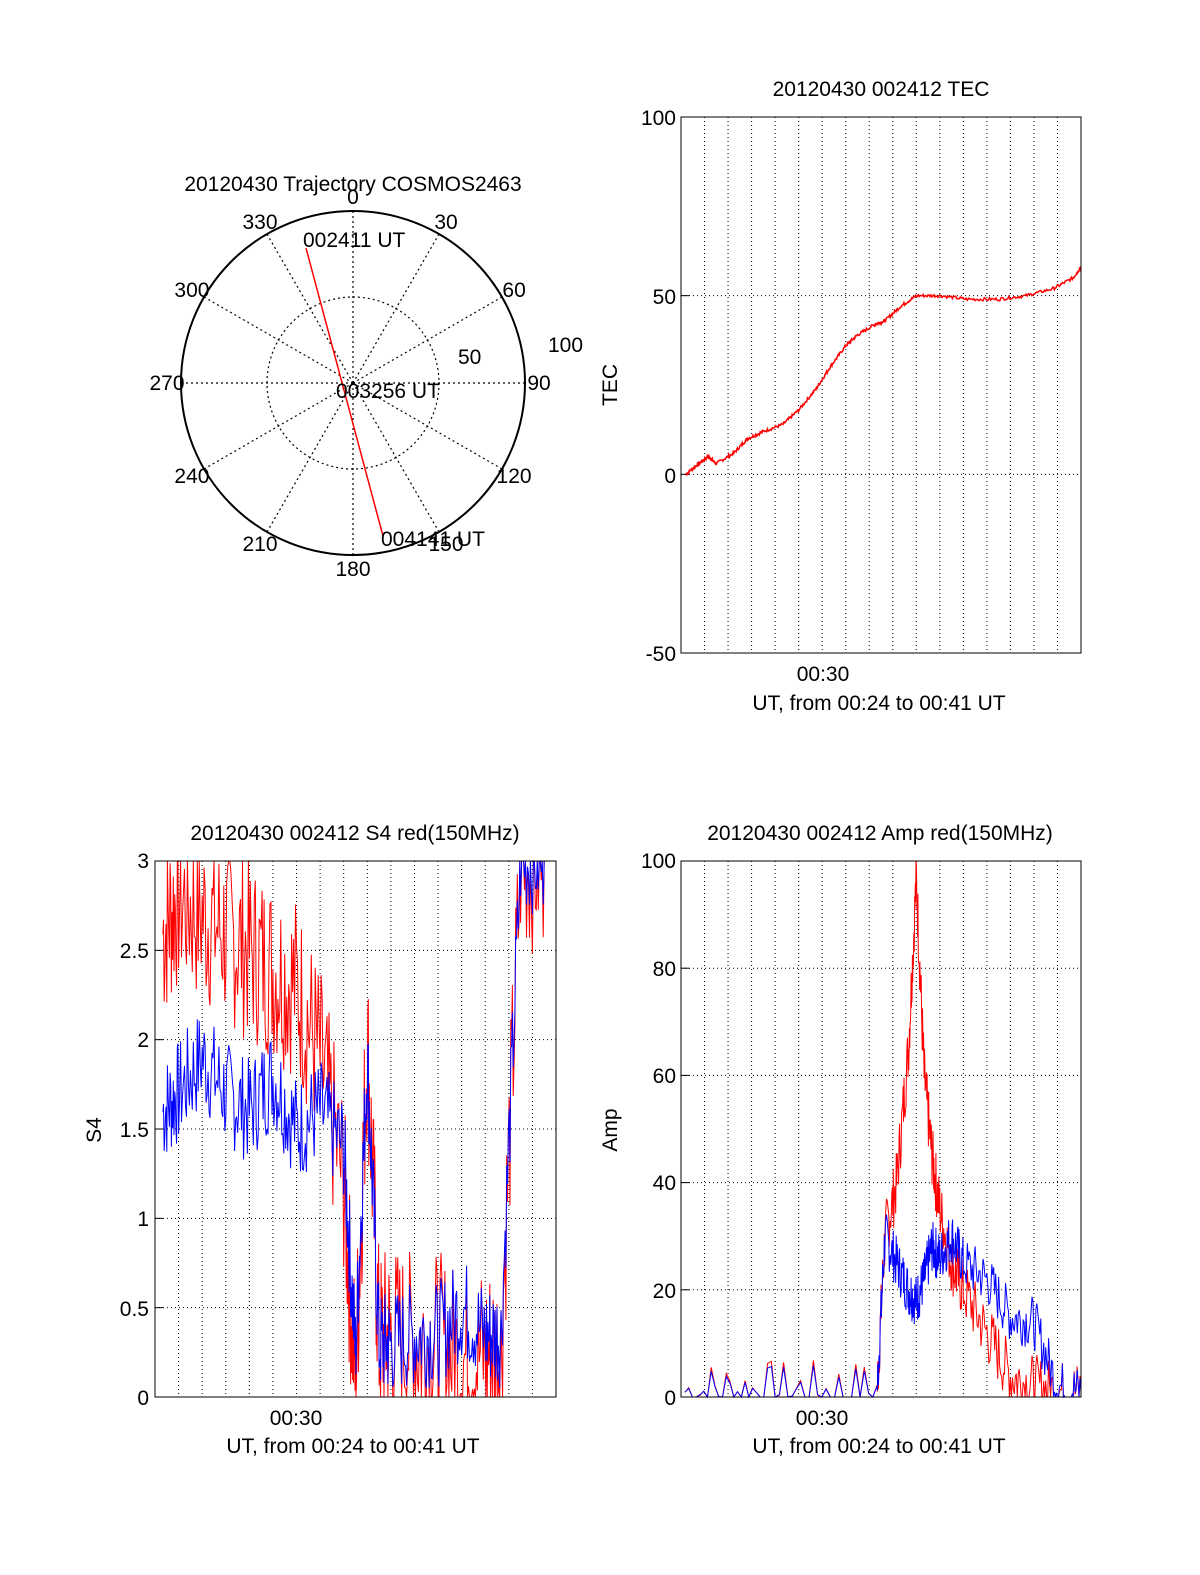 This screenshot has width=1200, height=1575. Describe the element at coordinates (881, 89) in the screenshot. I see `tec-title: 20120430 002412 TEC` at that location.